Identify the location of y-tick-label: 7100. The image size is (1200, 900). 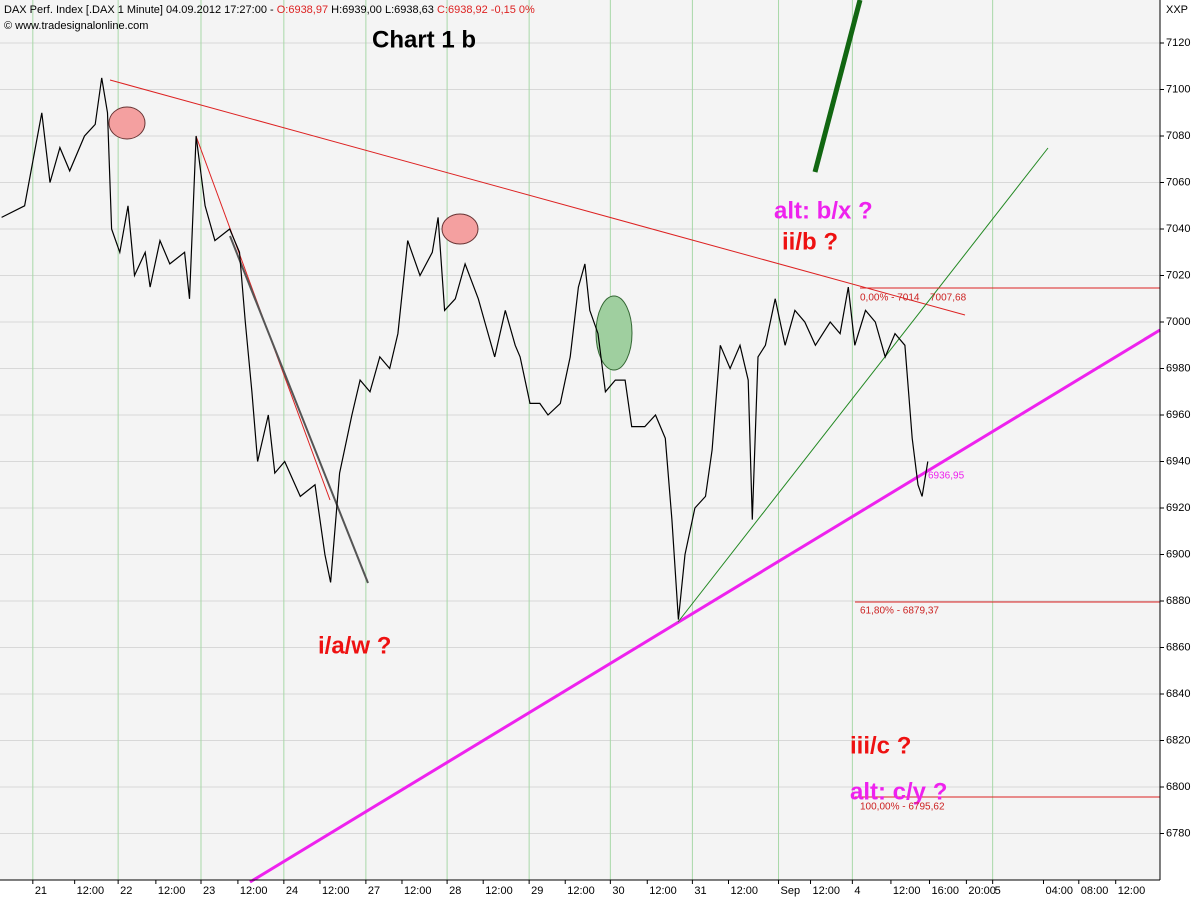
(1178, 89).